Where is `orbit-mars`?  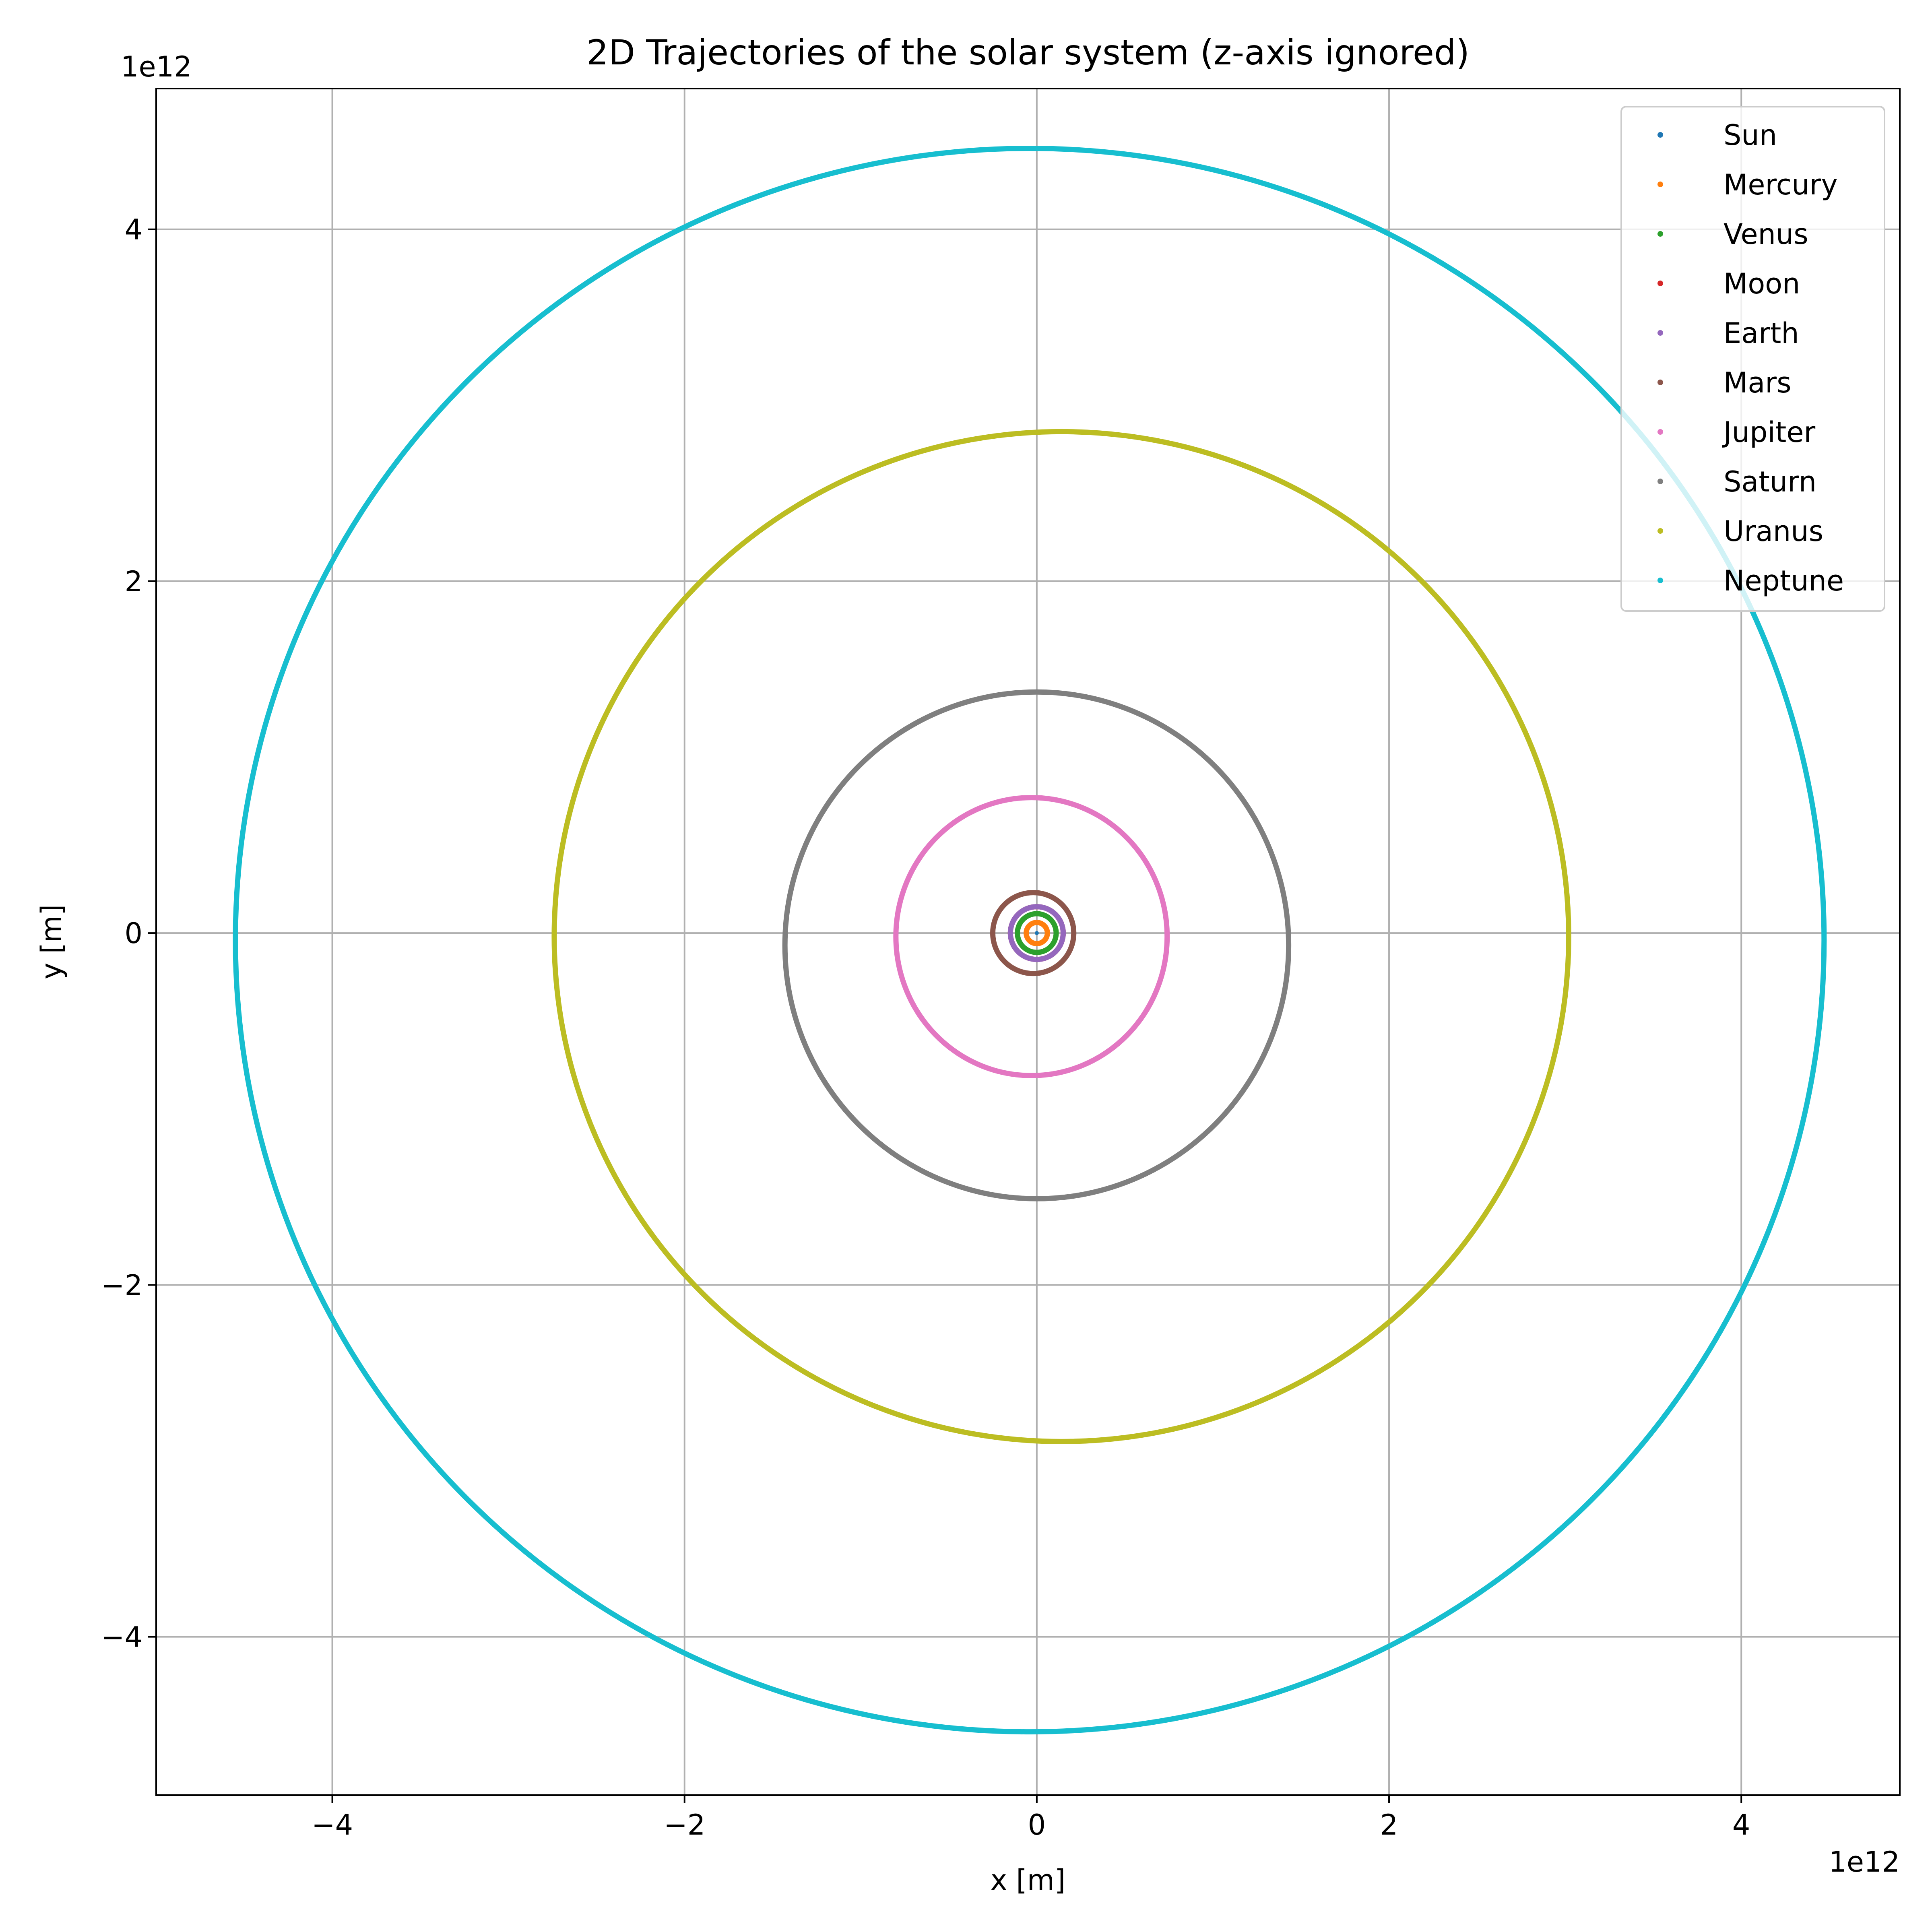 orbit-mars is located at coordinates (1033, 933).